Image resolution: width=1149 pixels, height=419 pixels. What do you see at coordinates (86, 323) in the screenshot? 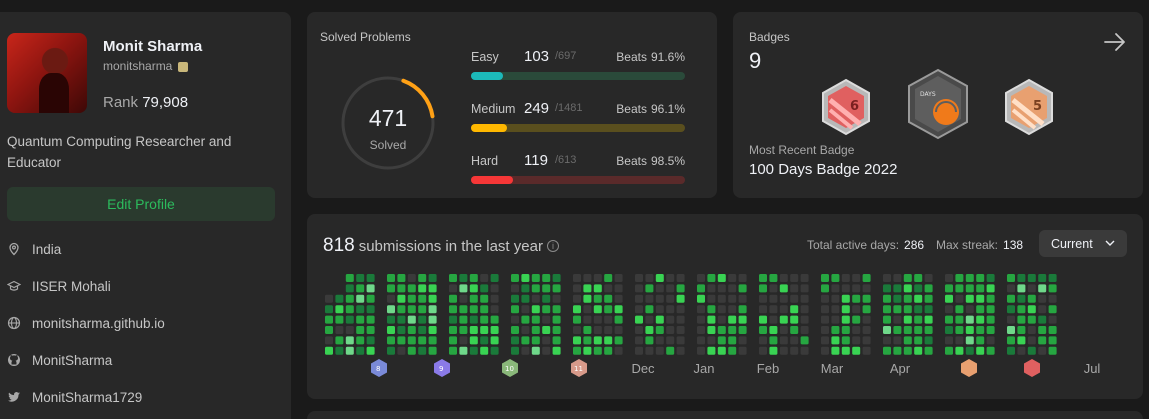
I see `website-row: monitsharma.github.io` at bounding box center [86, 323].